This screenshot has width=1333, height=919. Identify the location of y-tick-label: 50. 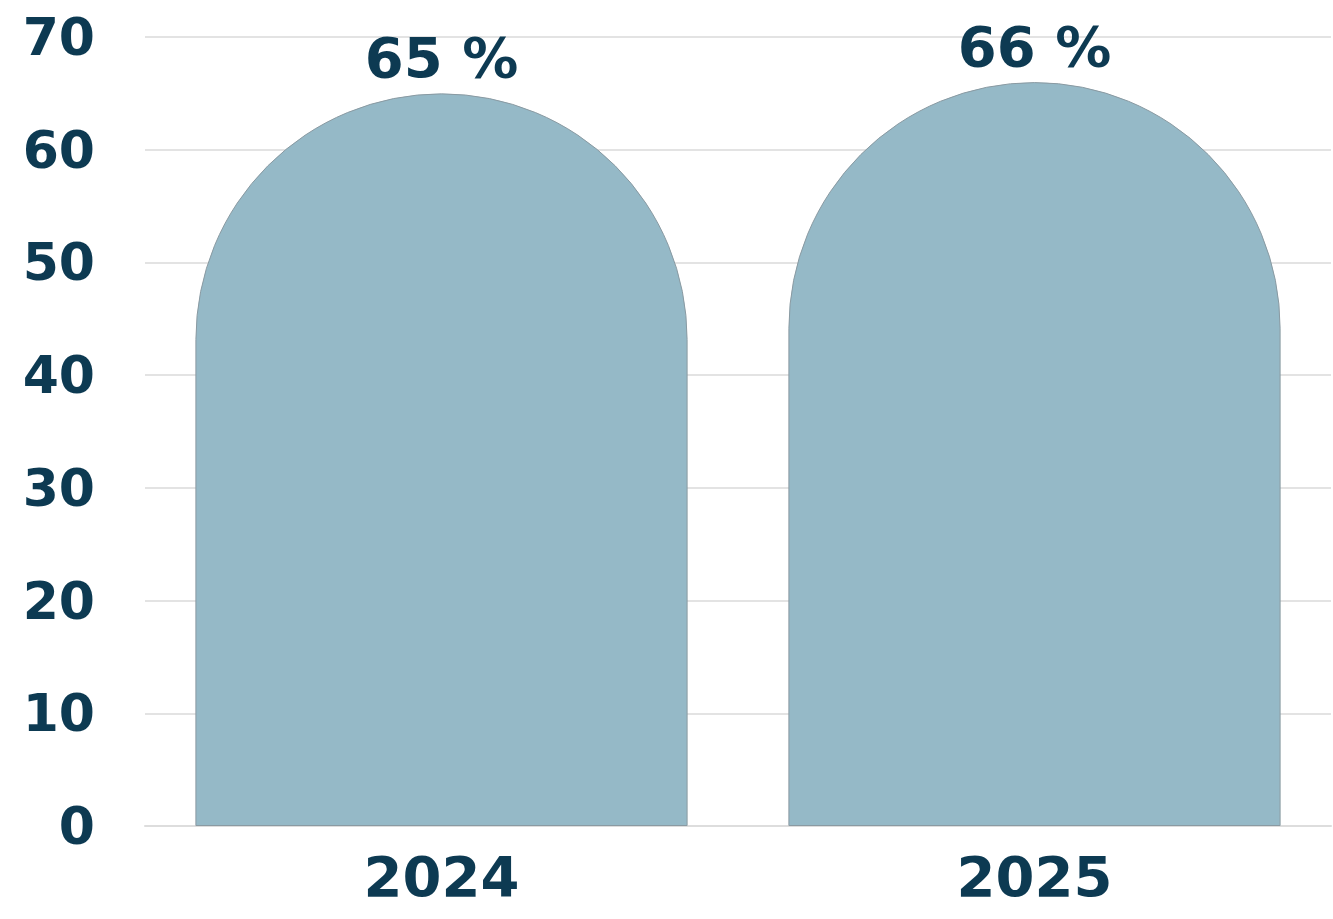
(58, 262).